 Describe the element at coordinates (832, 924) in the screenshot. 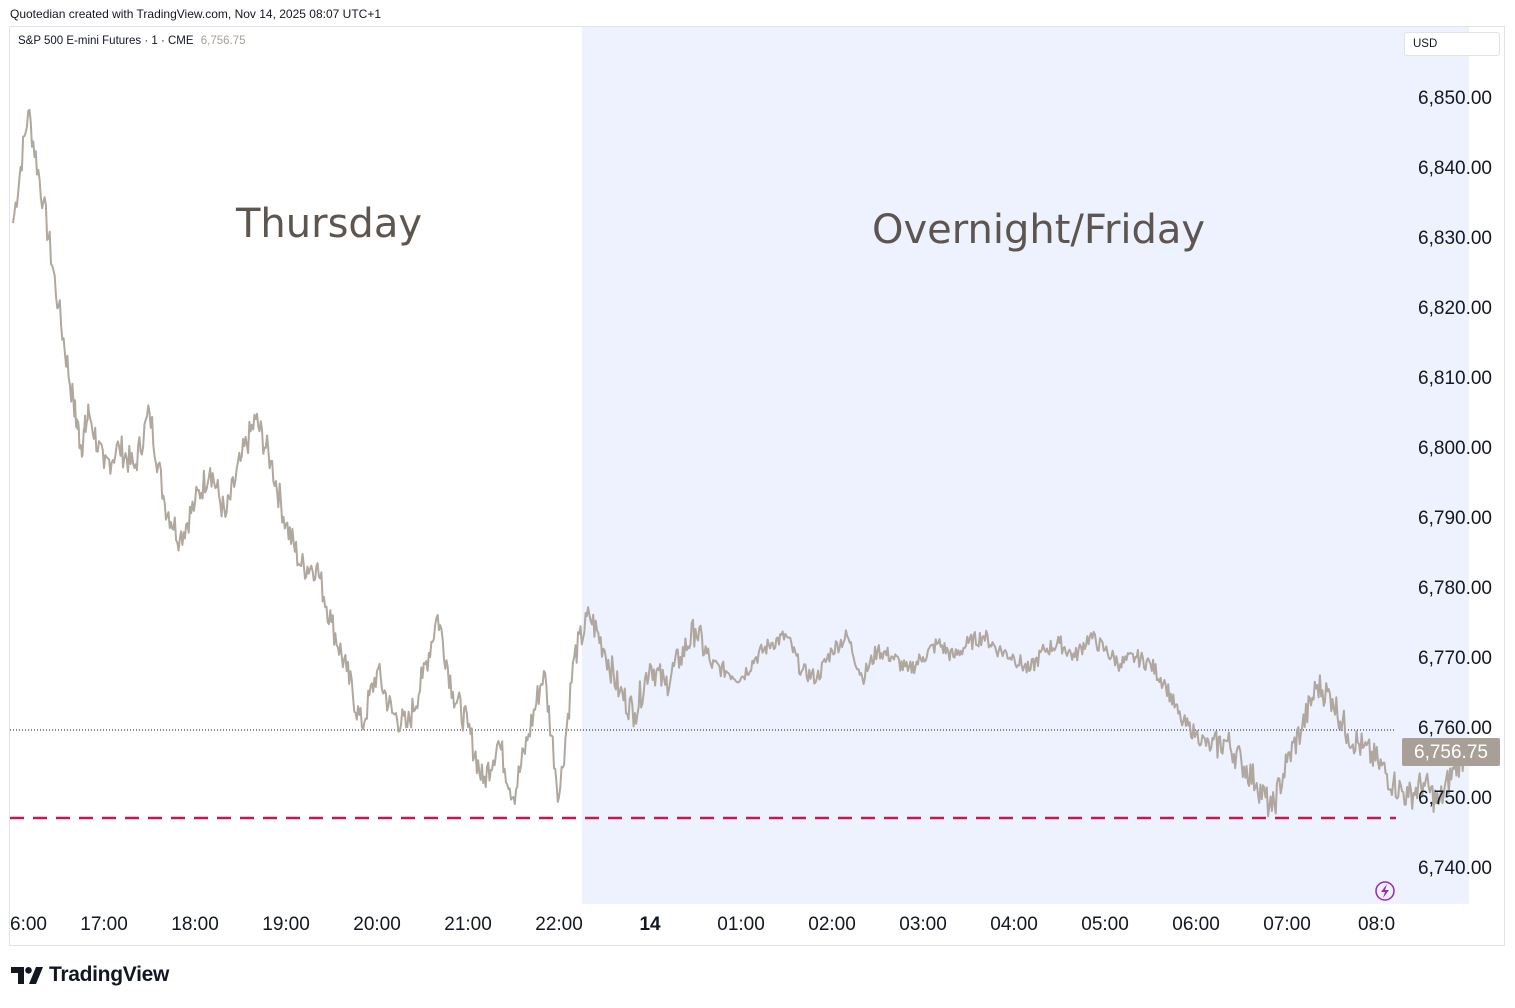

I see `x-tick-label: 02:00` at that location.